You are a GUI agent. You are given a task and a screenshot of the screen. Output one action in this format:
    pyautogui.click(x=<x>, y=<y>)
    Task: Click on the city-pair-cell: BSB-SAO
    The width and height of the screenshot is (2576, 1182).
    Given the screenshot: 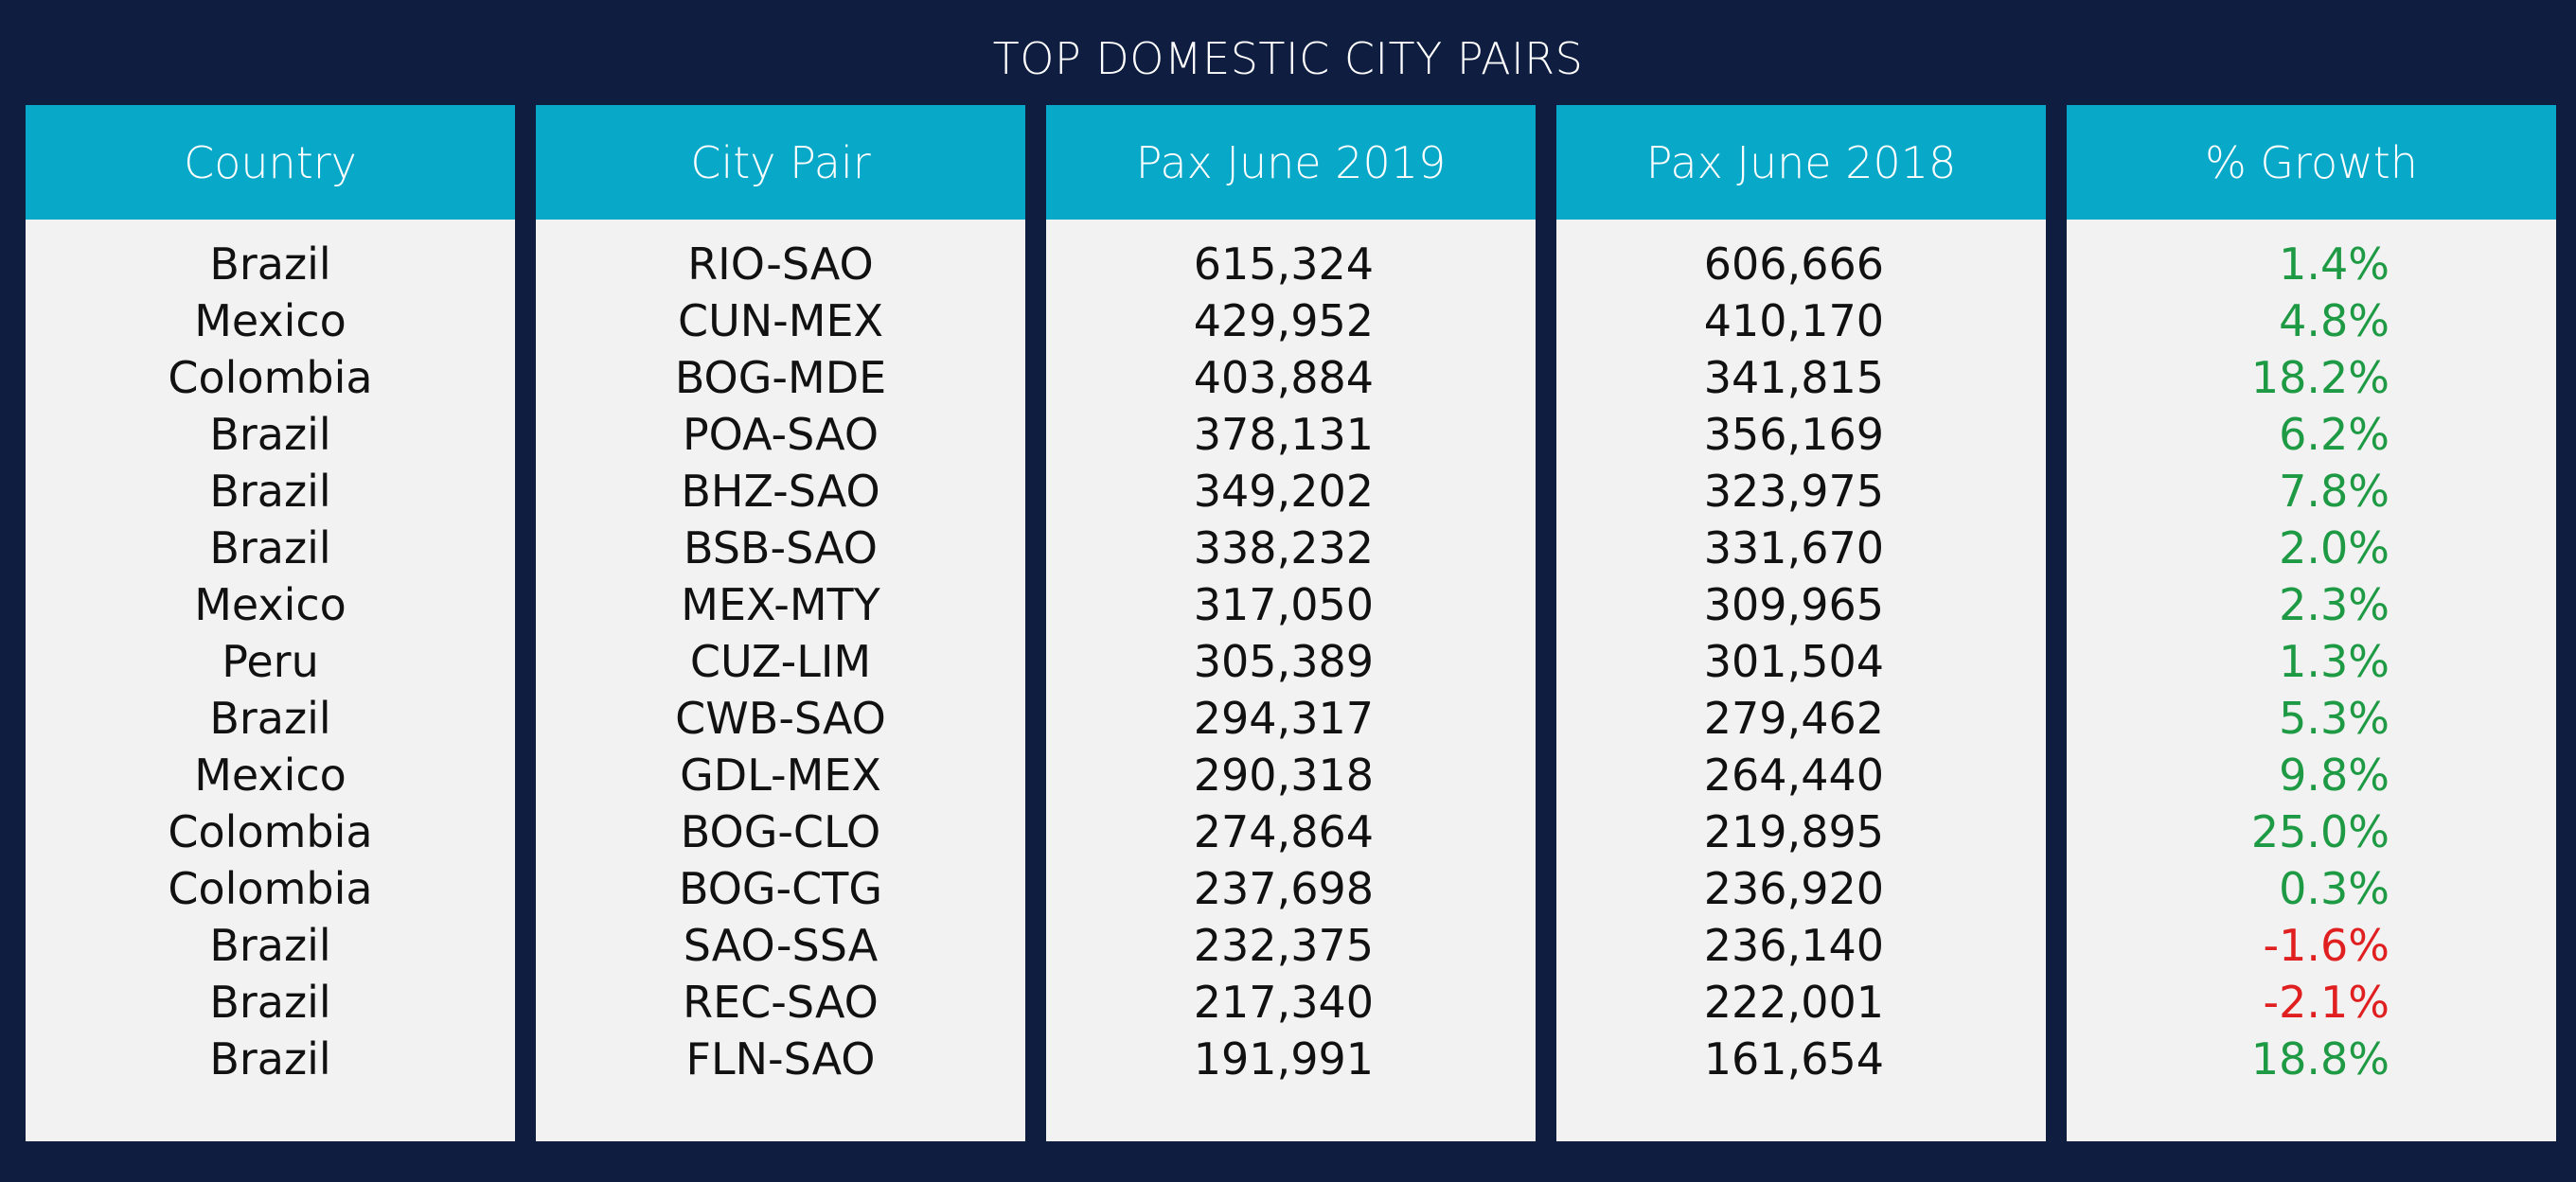 What is the action you would take?
    pyautogui.click(x=781, y=547)
    